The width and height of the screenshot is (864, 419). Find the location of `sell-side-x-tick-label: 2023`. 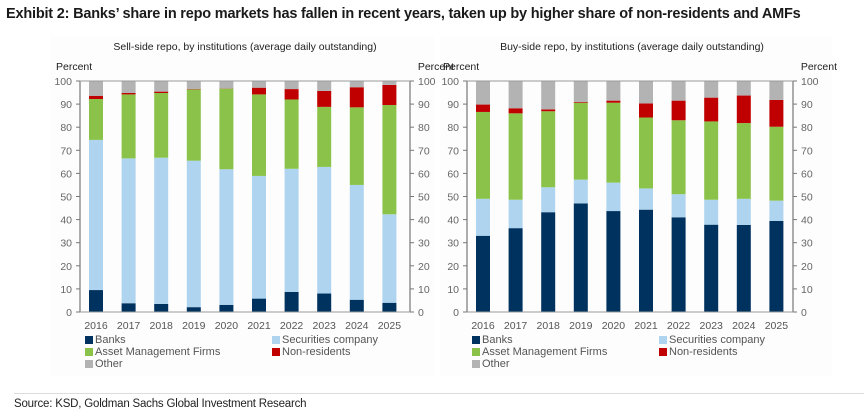

sell-side-x-tick-label: 2023 is located at coordinates (325, 326).